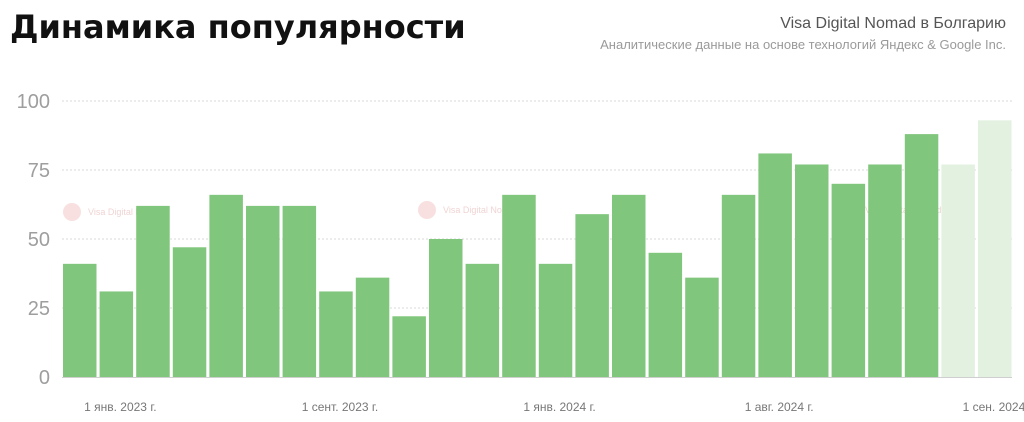 This screenshot has width=1024, height=422. Describe the element at coordinates (340, 407) in the screenshot. I see `x-tick-label: 1 сент. 2023 г.` at that location.